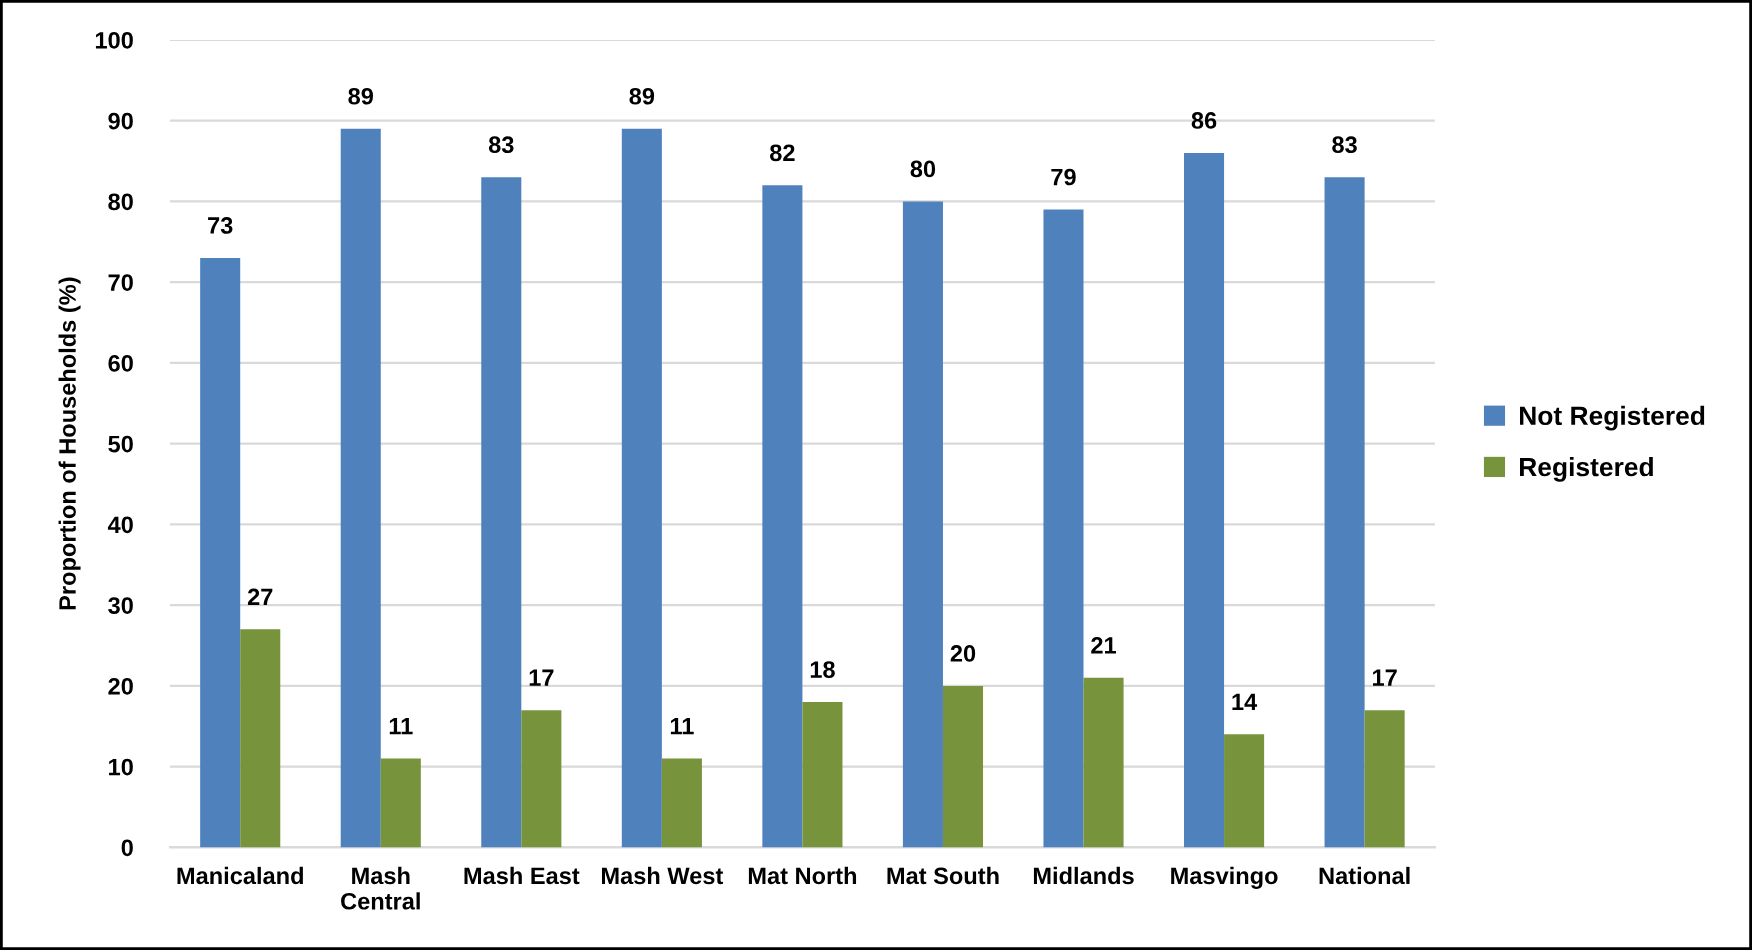 This screenshot has width=1752, height=950. Describe the element at coordinates (127, 848) in the screenshot. I see `y-tick-label: 0` at that location.